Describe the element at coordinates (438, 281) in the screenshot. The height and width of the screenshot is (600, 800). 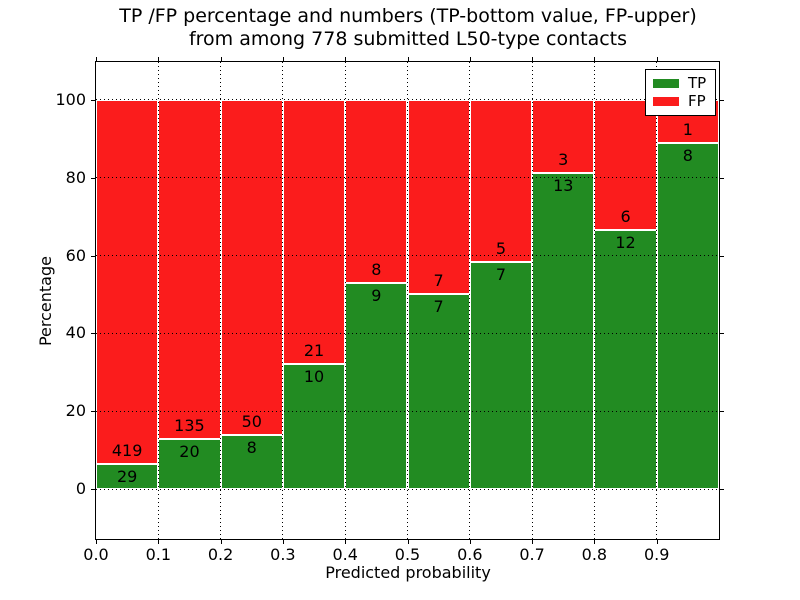
I see `fp-count-label: 7` at that location.